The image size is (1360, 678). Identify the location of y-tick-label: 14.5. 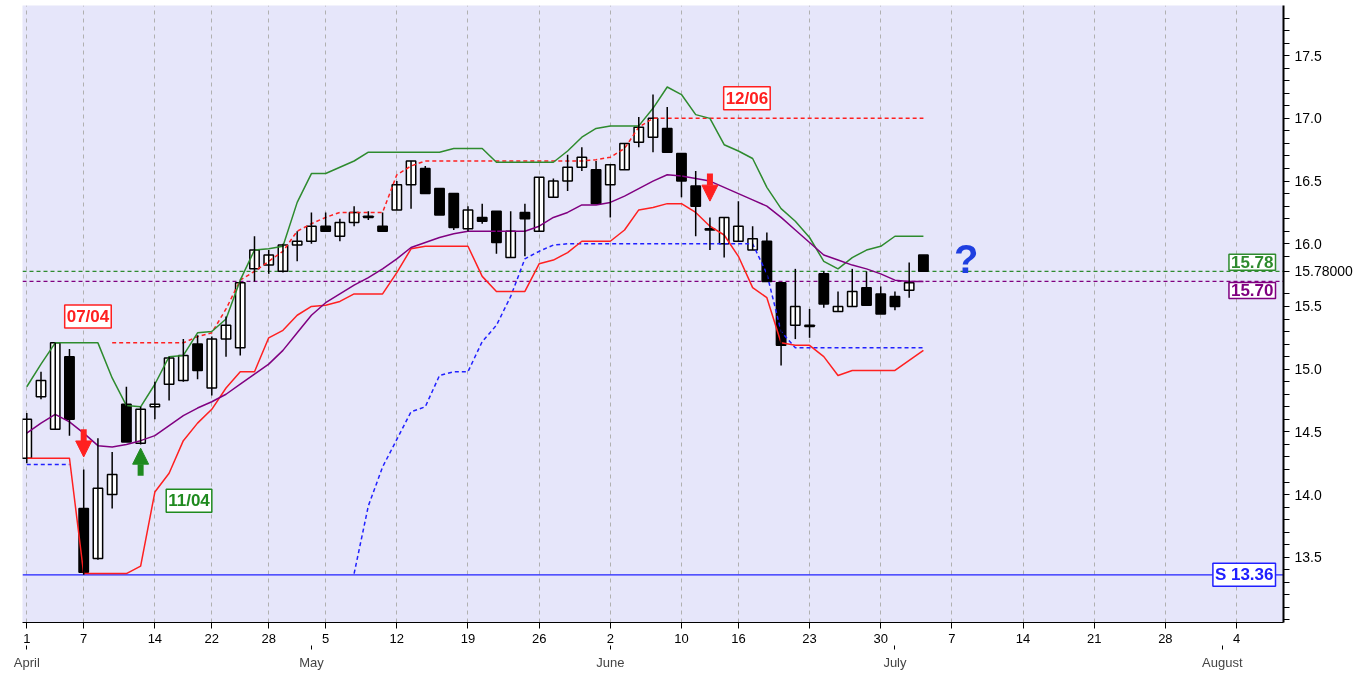
(1308, 431).